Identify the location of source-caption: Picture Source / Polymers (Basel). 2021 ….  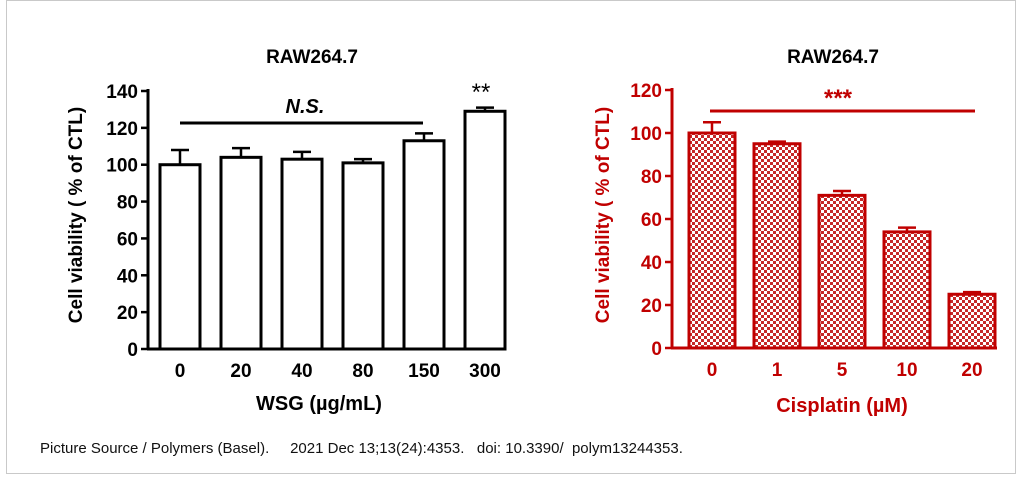
(361, 448).